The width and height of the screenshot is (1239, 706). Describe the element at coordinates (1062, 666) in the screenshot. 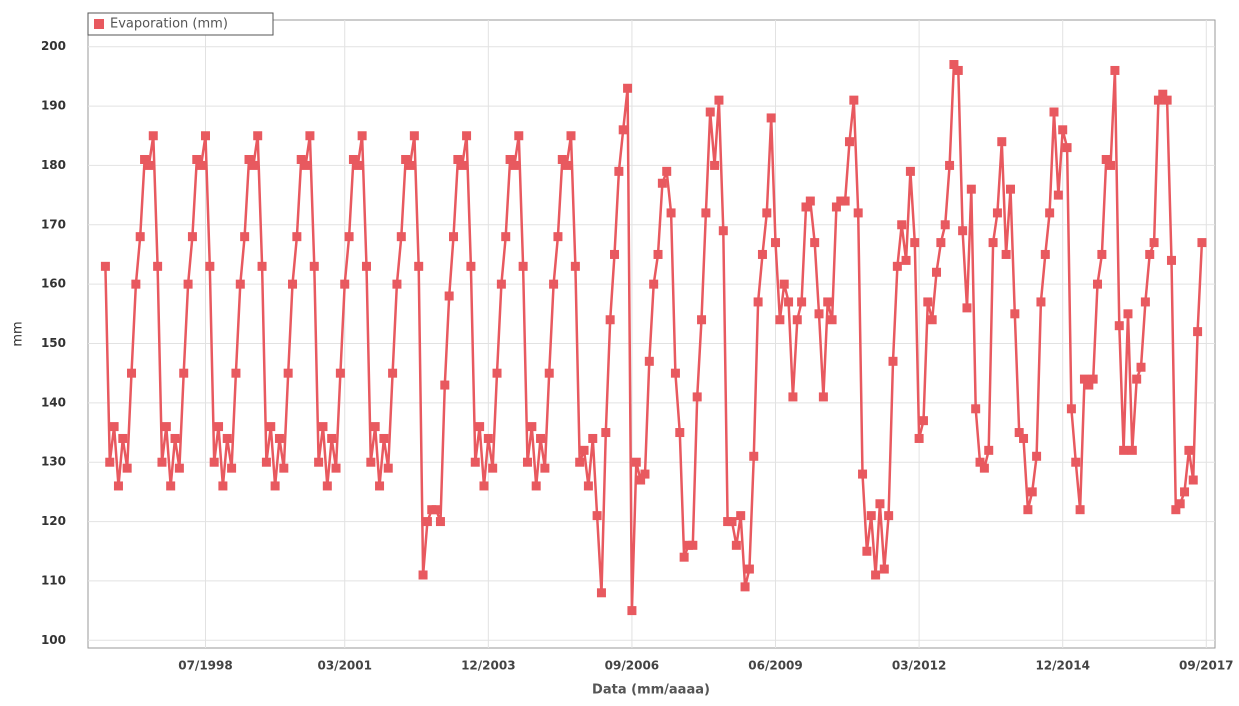

I see `x-tick-label: 12/2014` at that location.